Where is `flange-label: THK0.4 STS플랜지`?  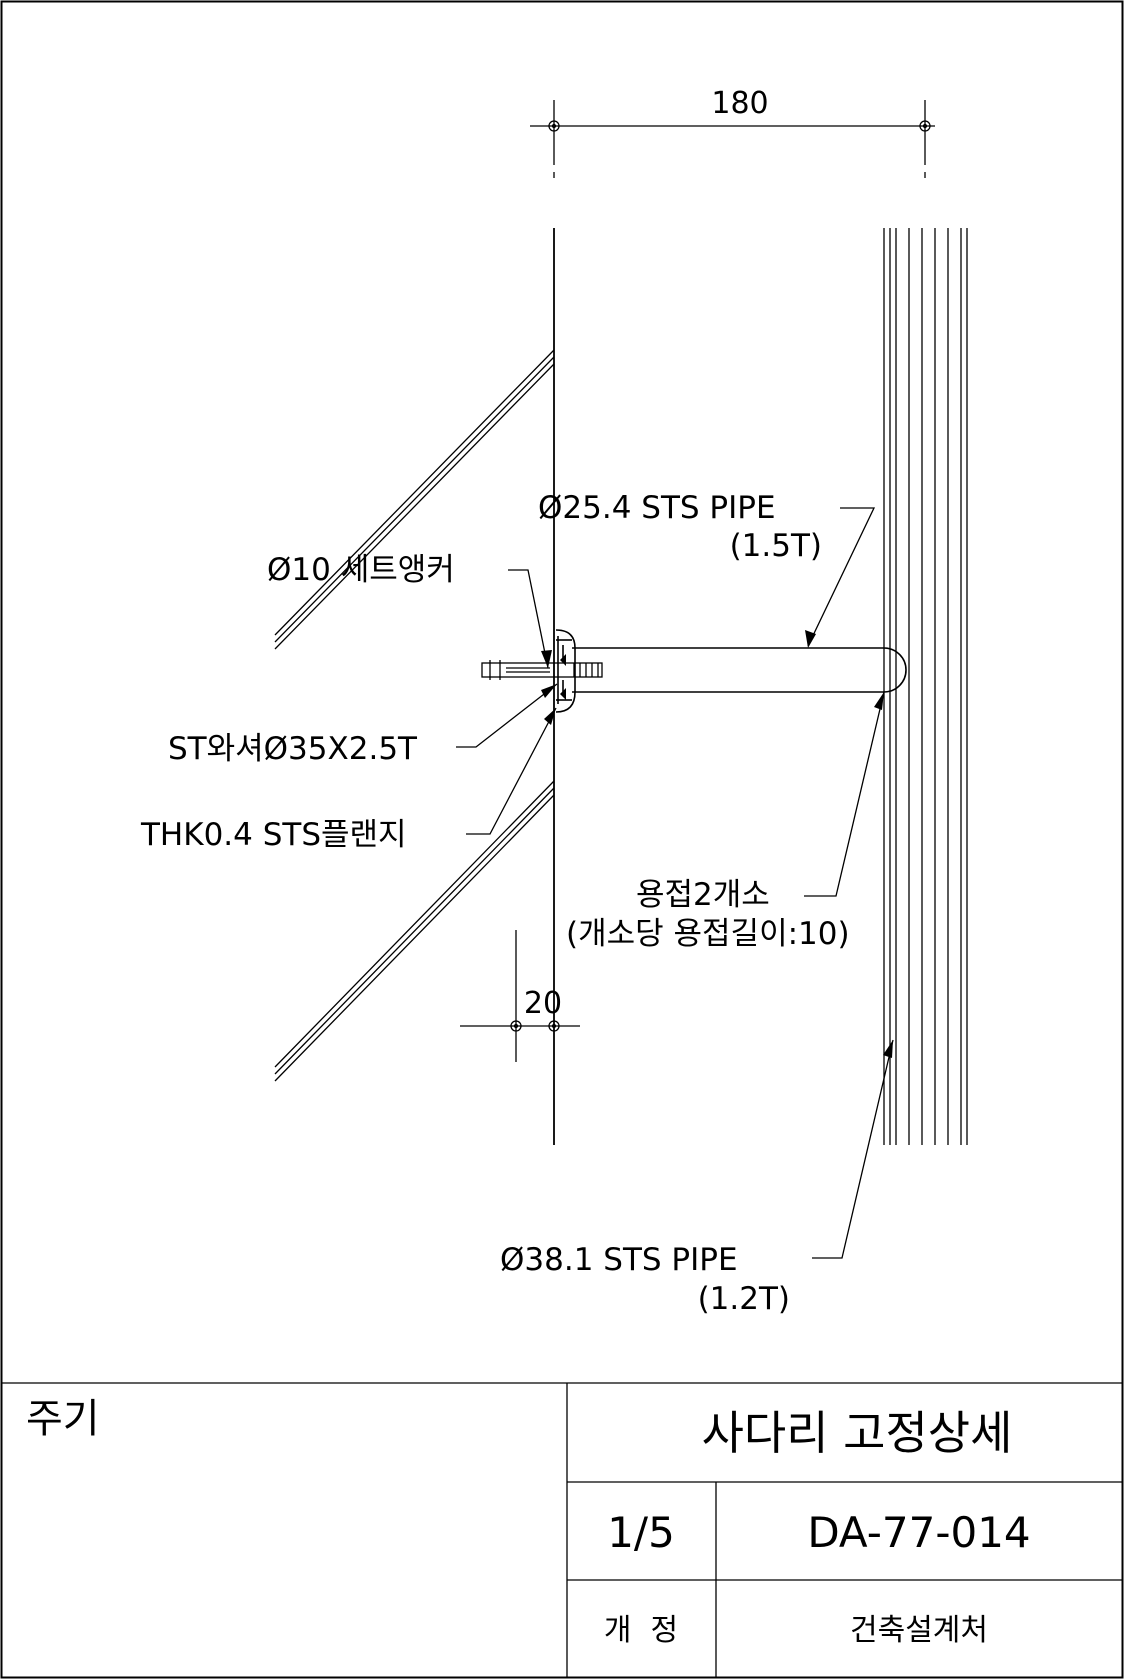 flange-label: THK0.4 STS플랜지 is located at coordinates (273, 835).